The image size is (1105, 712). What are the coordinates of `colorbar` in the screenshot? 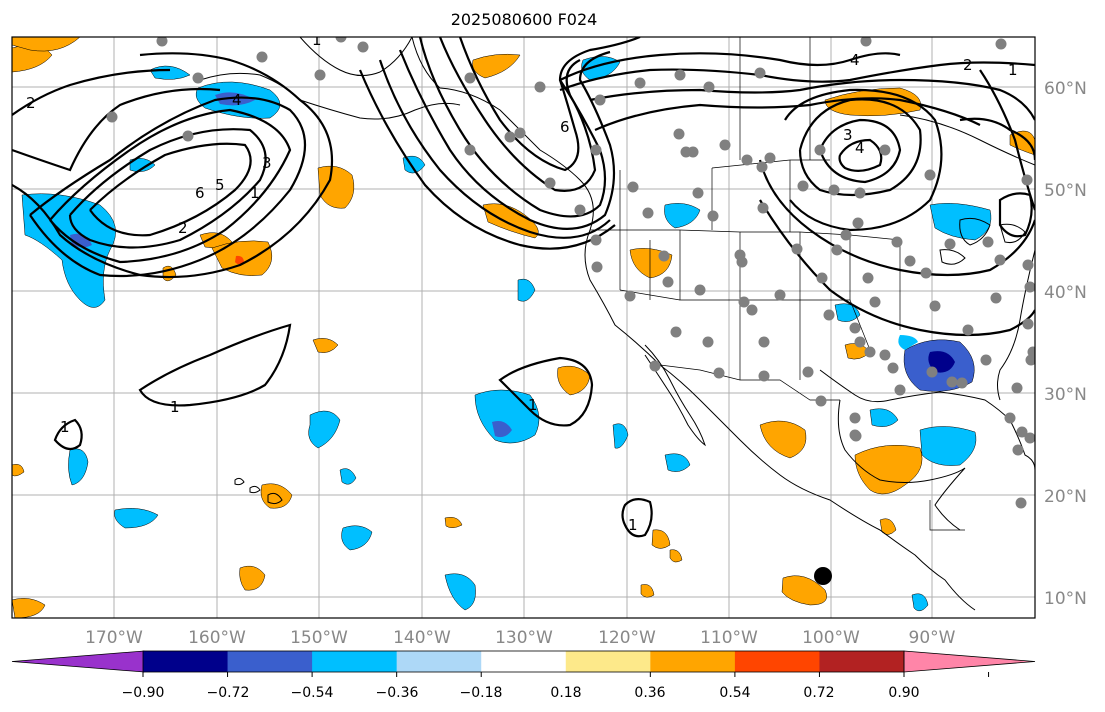 It's located at (523, 663).